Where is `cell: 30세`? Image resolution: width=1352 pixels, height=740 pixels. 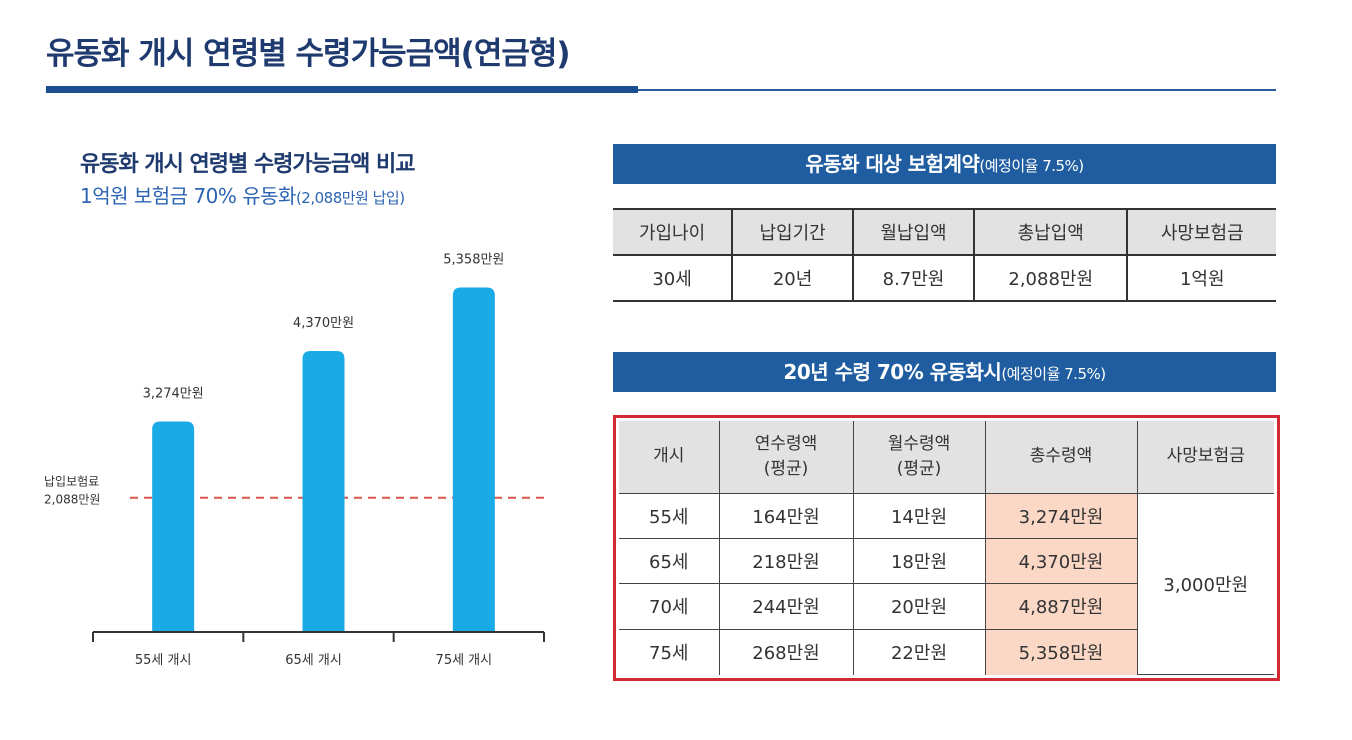
cell: 30세 is located at coordinates (673, 278).